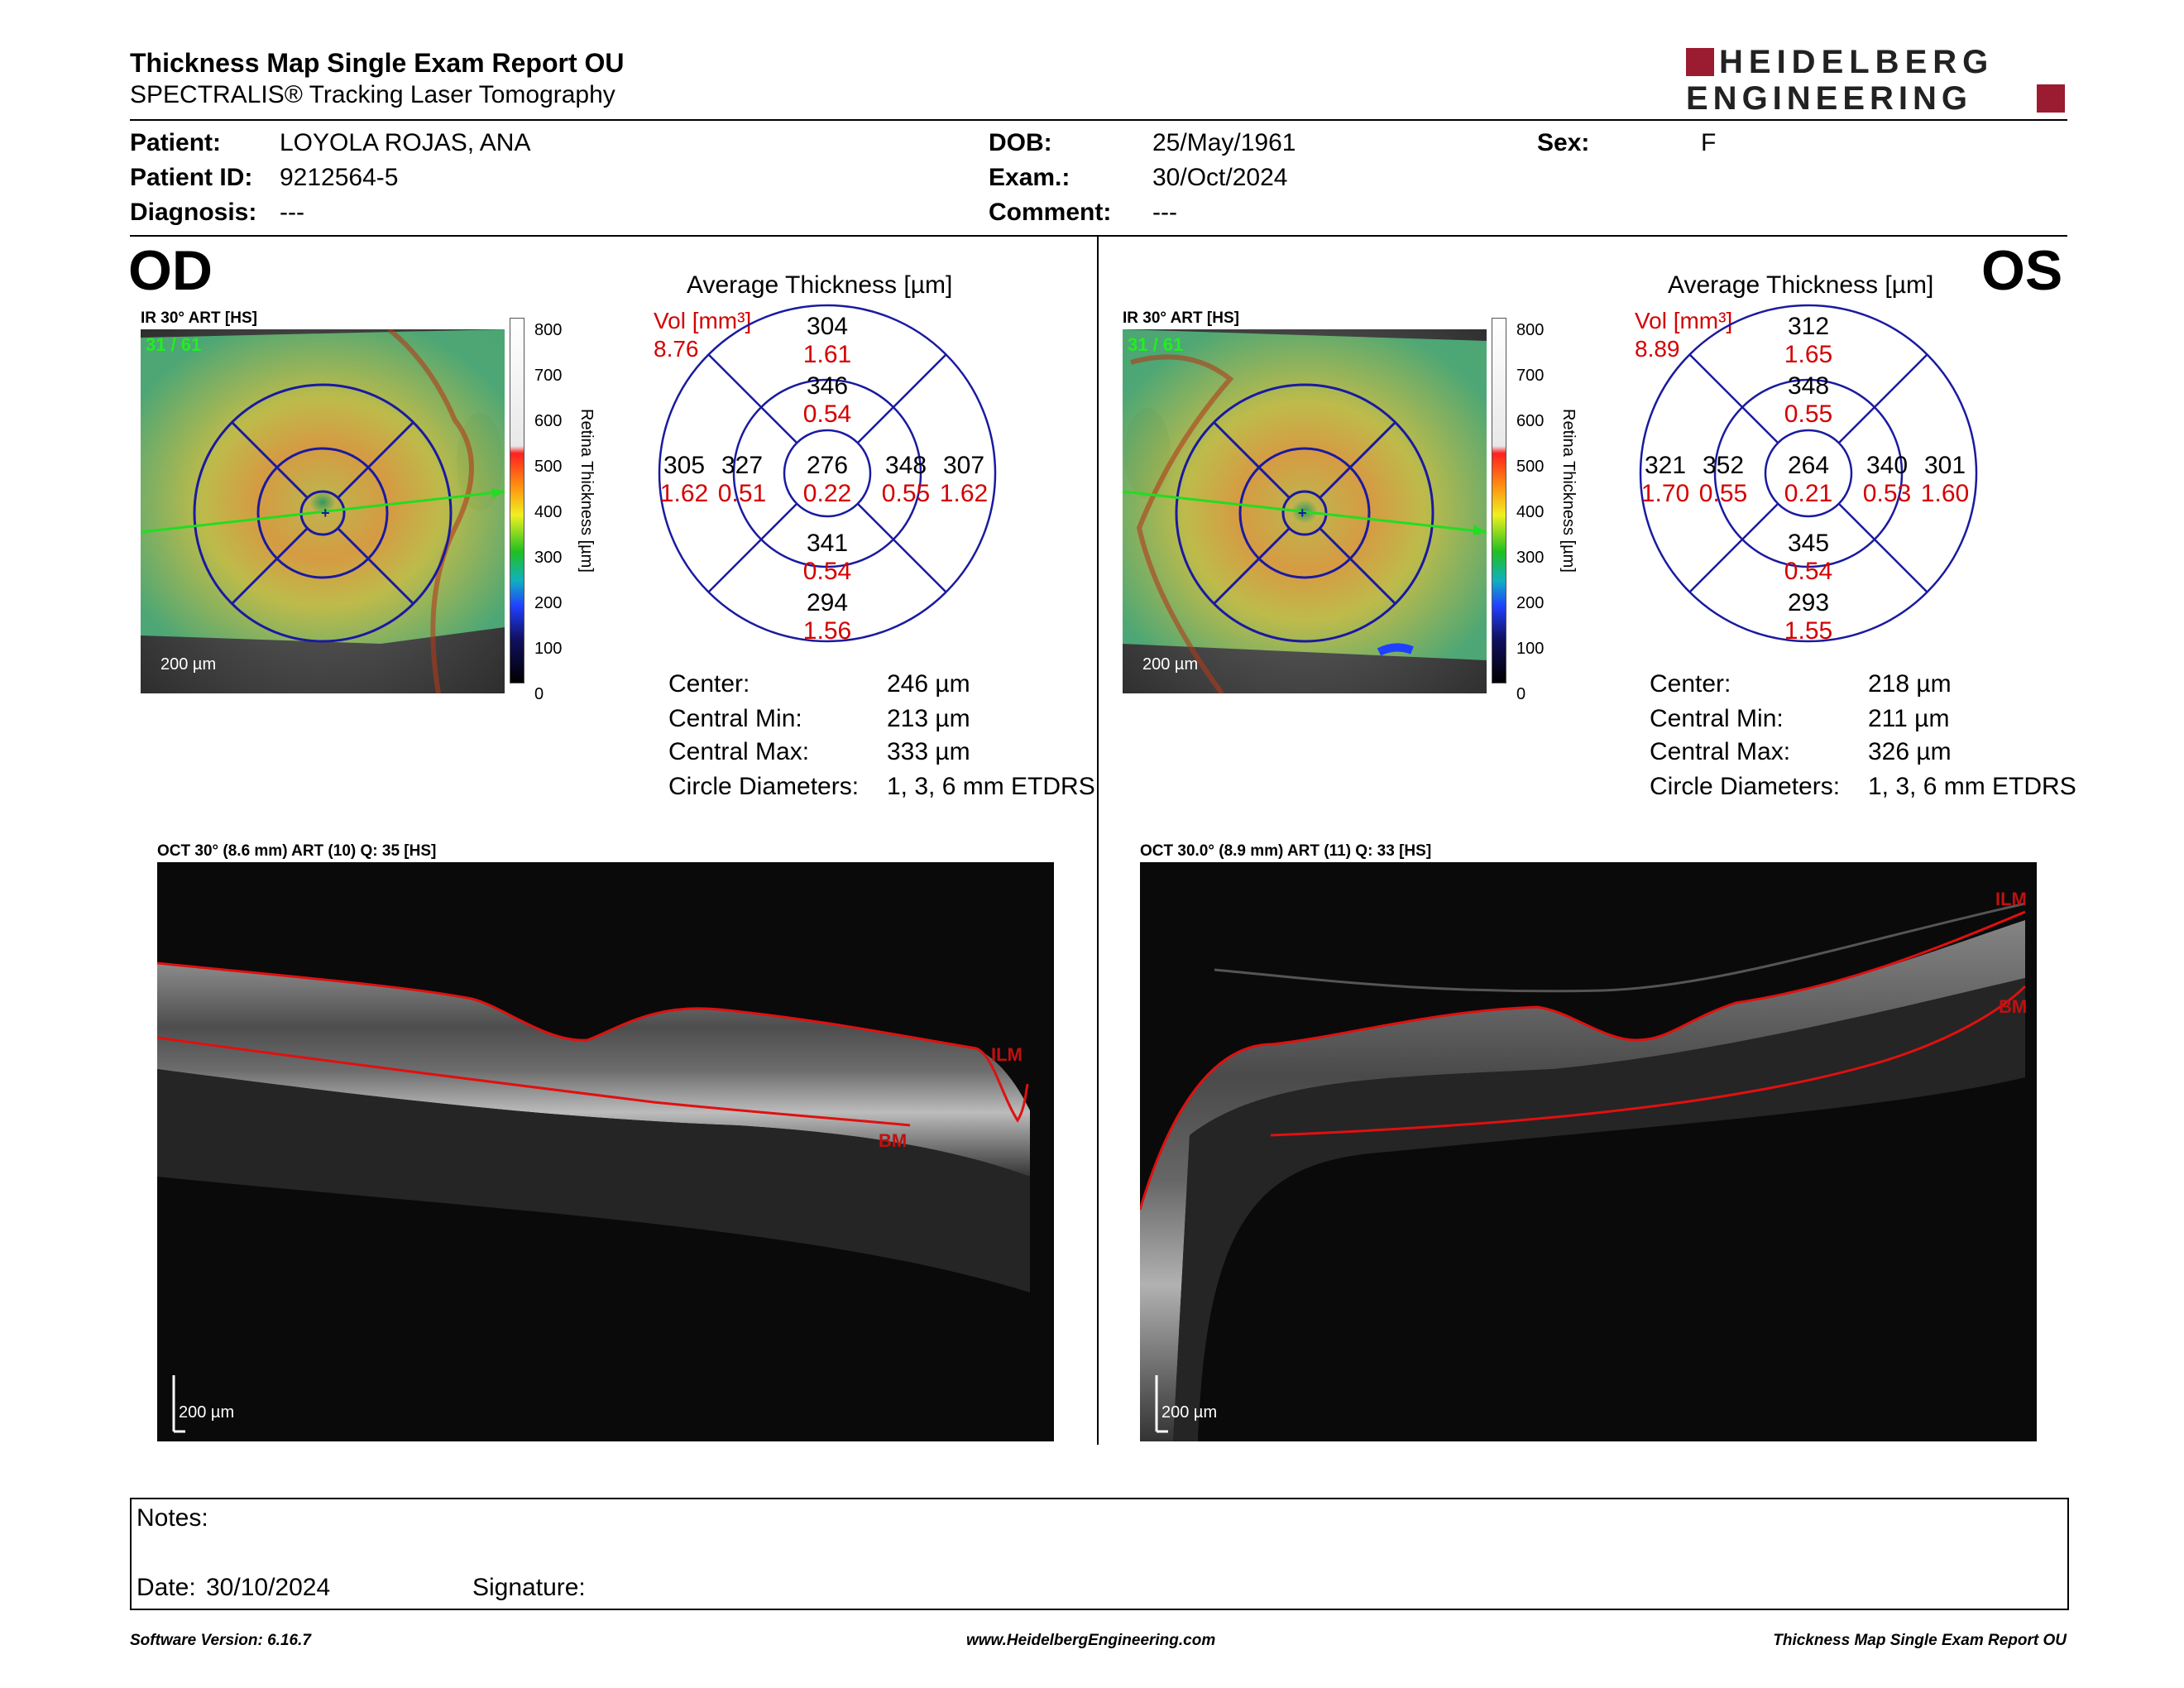  What do you see at coordinates (1808, 493) in the screenshot?
I see `os-center-vol: 0.21` at bounding box center [1808, 493].